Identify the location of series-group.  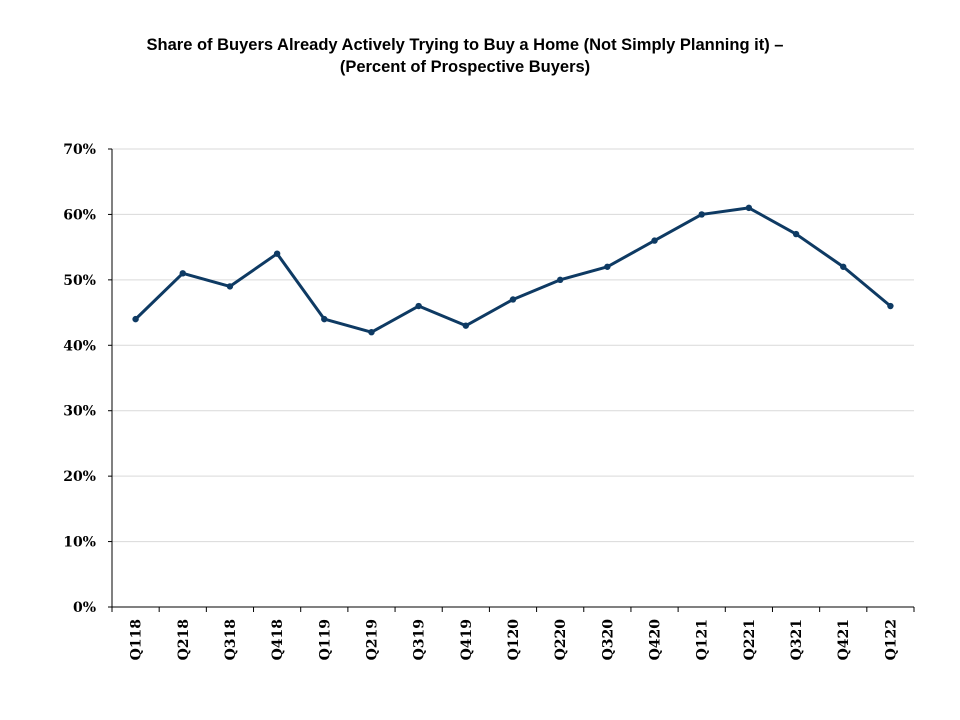
(513, 270).